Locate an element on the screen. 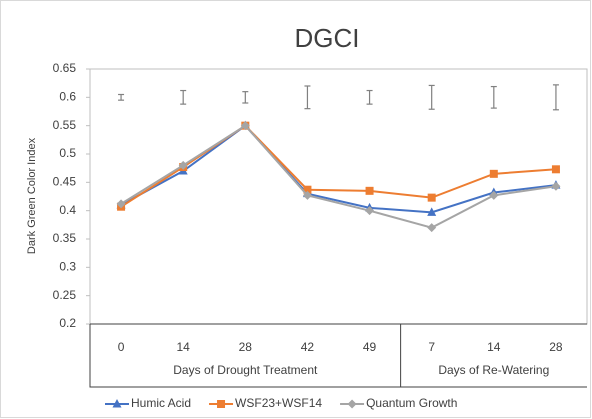 This screenshot has height=419, width=592. y-tick-label: 0.45 is located at coordinates (65, 182).